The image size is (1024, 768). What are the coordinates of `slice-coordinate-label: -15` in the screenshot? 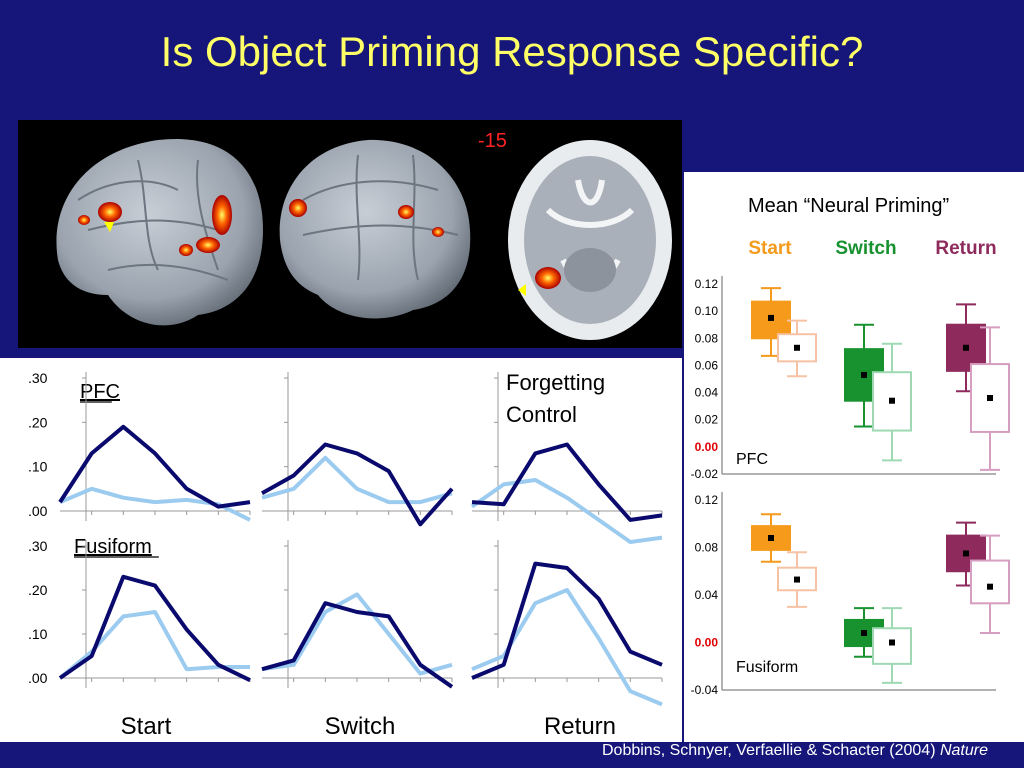 It's located at (492, 141).